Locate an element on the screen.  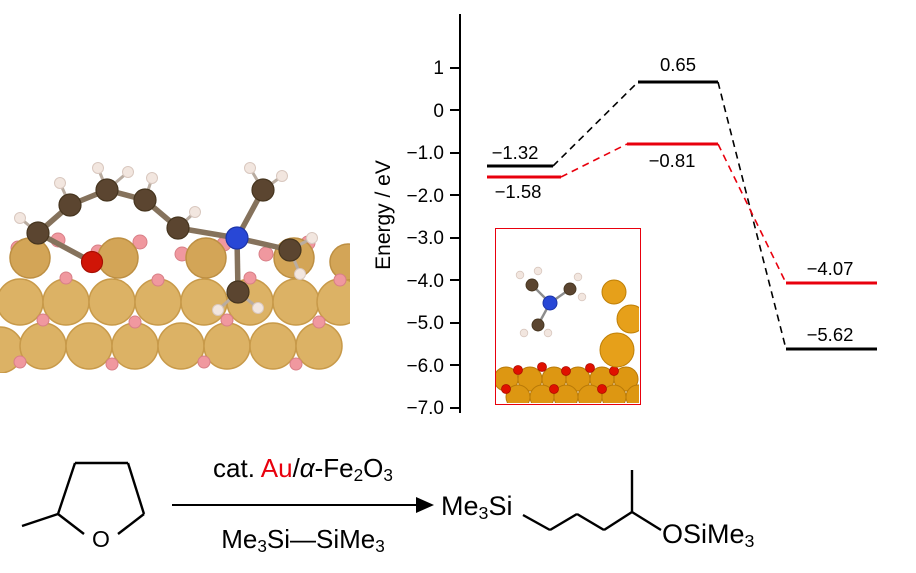
y-tick-label: −2.0 is located at coordinates (425, 196).